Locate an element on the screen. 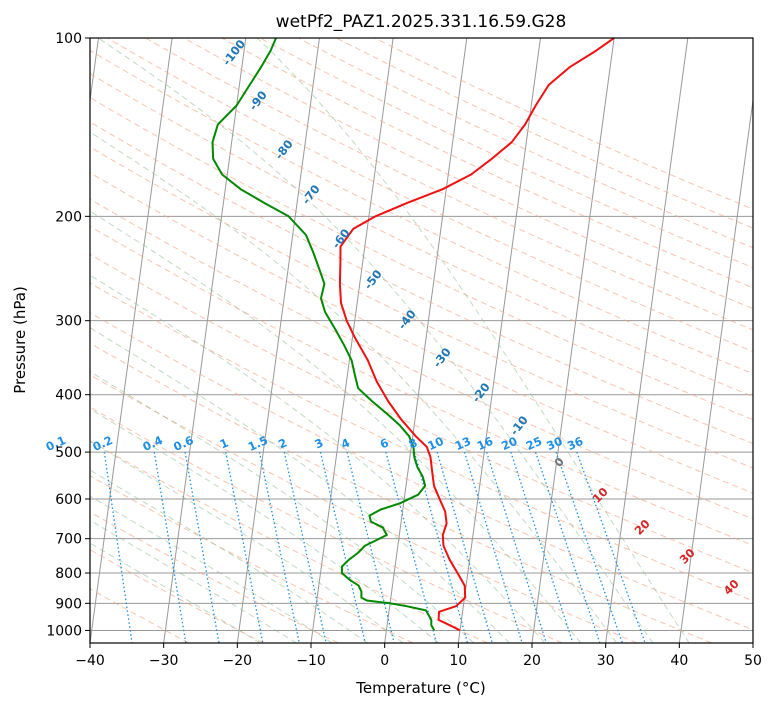 Image resolution: width=775 pixels, height=708 pixels. mixing-ratio-label: 20 is located at coordinates (509, 443).